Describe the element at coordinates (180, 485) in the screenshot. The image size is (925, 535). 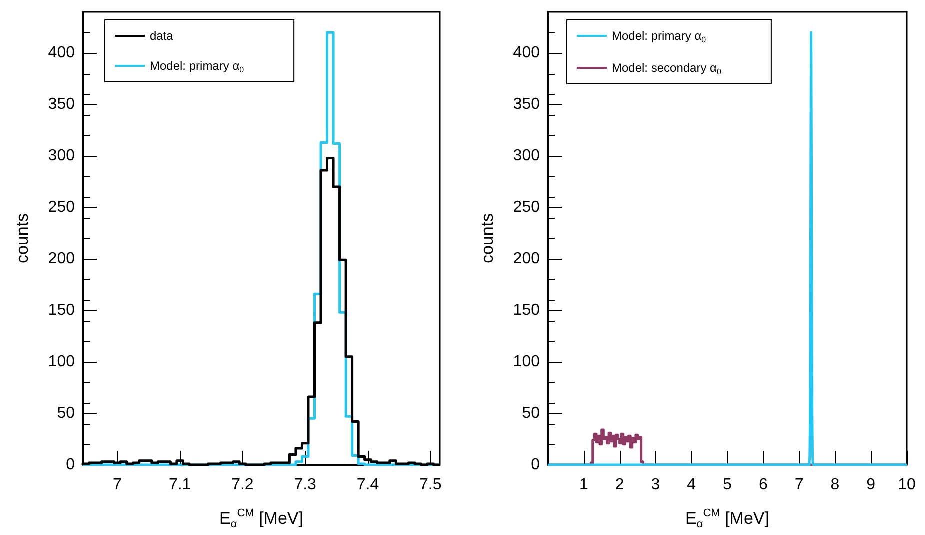
I see `x-tick-label: 7.1` at that location.